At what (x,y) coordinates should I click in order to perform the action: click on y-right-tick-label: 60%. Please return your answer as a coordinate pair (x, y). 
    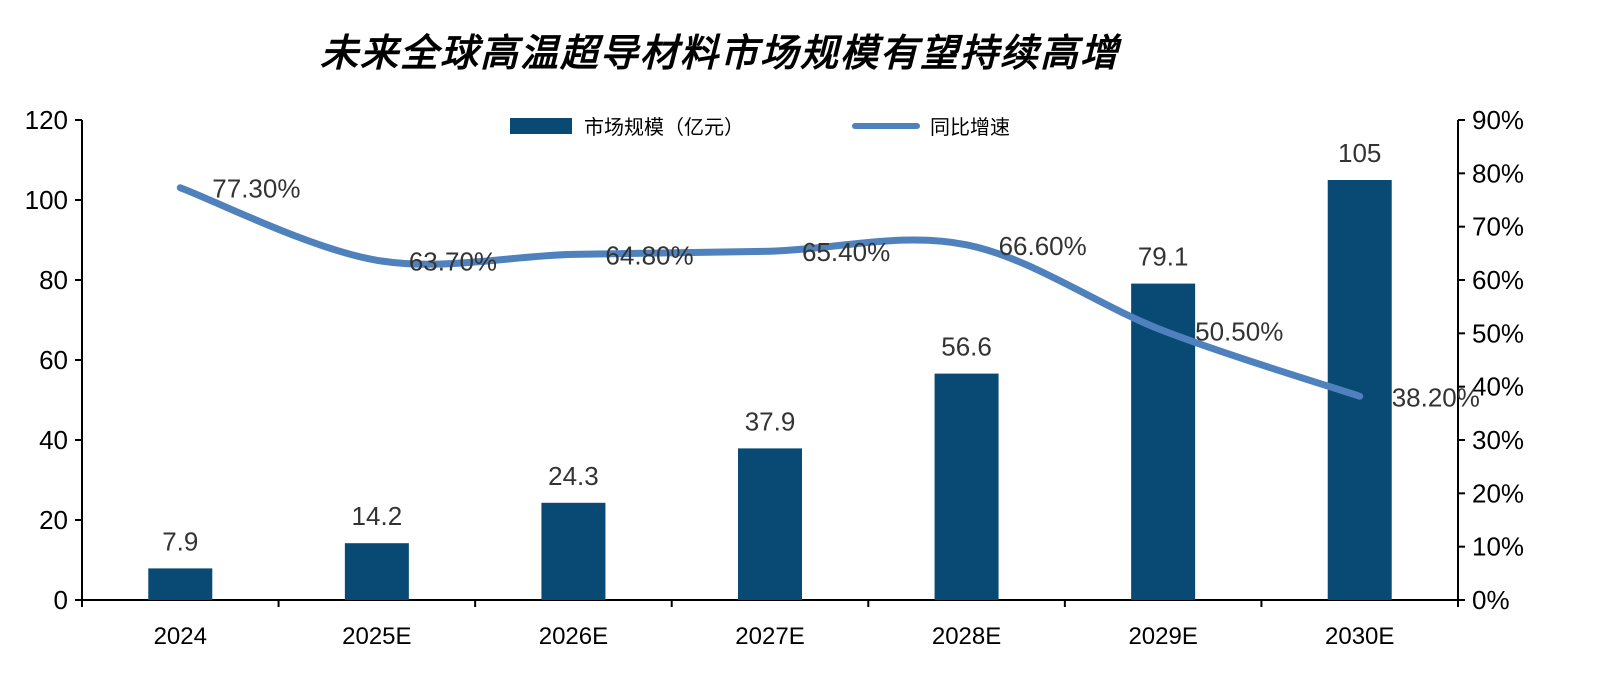
    Looking at the image, I should click on (1498, 280).